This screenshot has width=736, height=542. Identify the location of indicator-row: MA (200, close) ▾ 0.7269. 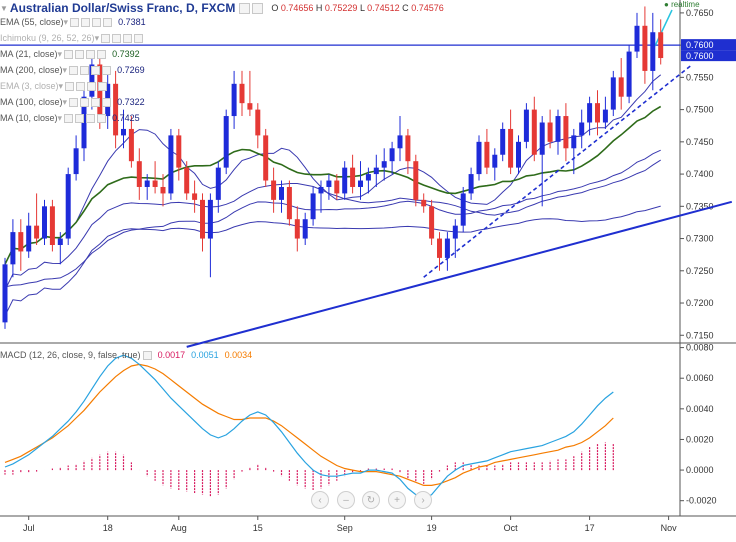
(72, 70).